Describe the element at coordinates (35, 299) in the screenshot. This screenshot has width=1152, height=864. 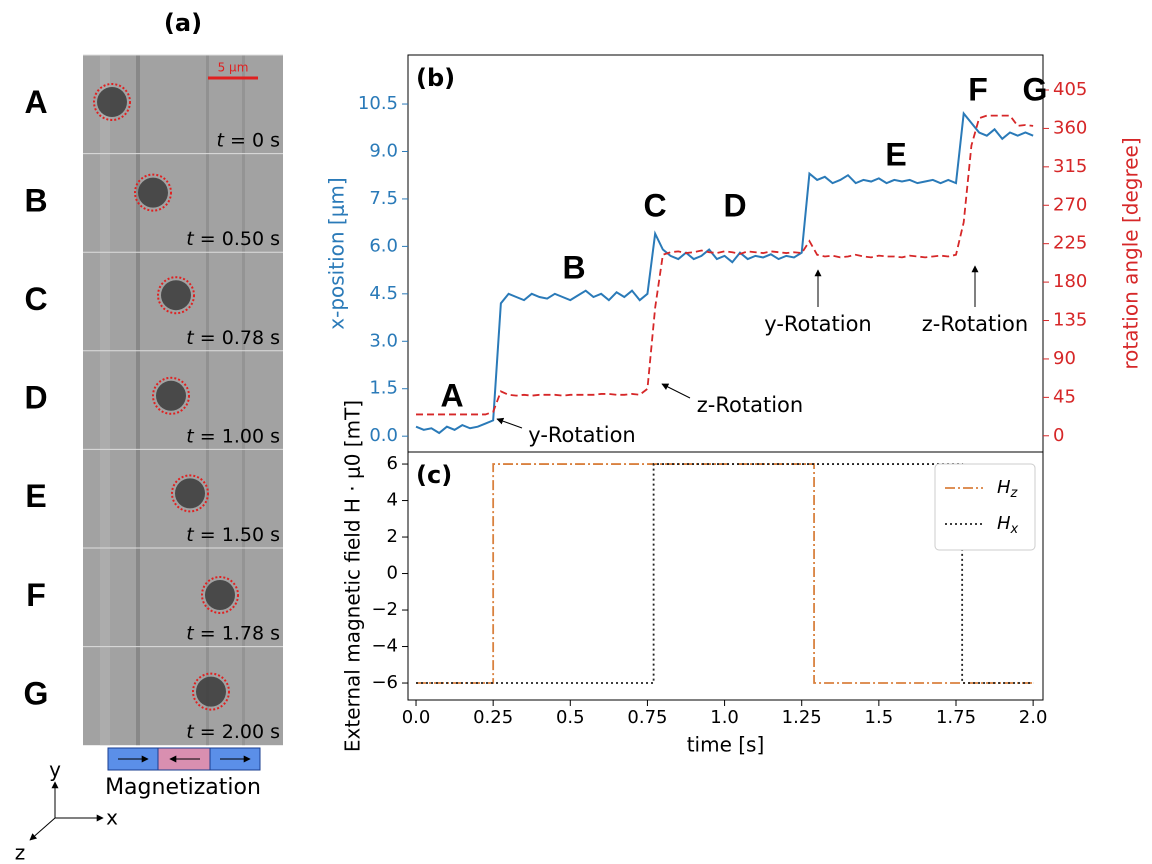
I see `row-label: C` at that location.